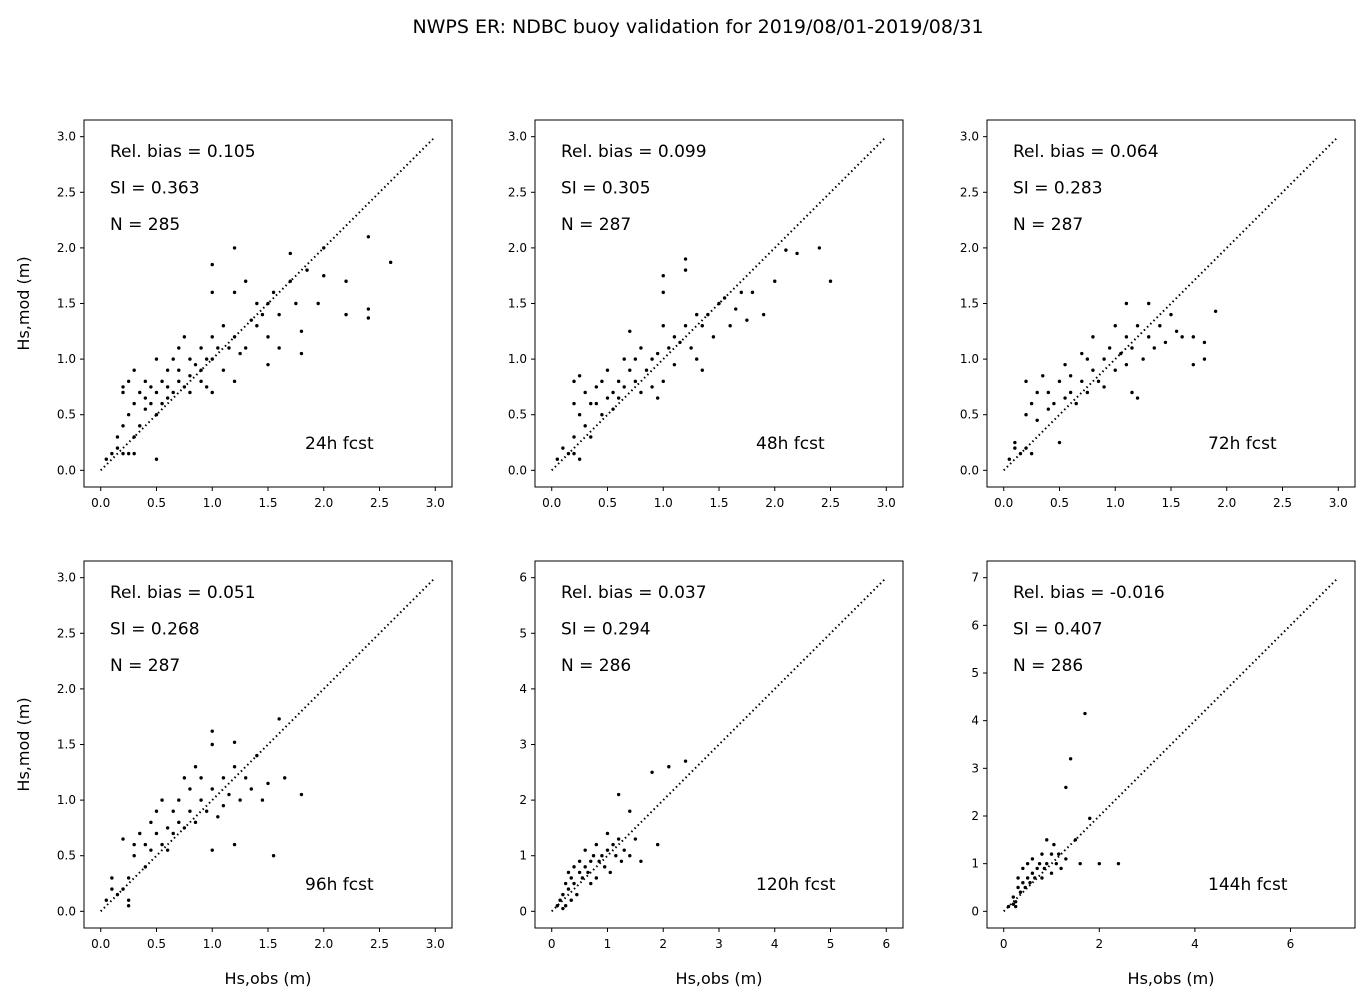 The width and height of the screenshot is (1372, 1008). What do you see at coordinates (100, 503) in the screenshot?
I see `x-tick-label: 0.0` at bounding box center [100, 503].